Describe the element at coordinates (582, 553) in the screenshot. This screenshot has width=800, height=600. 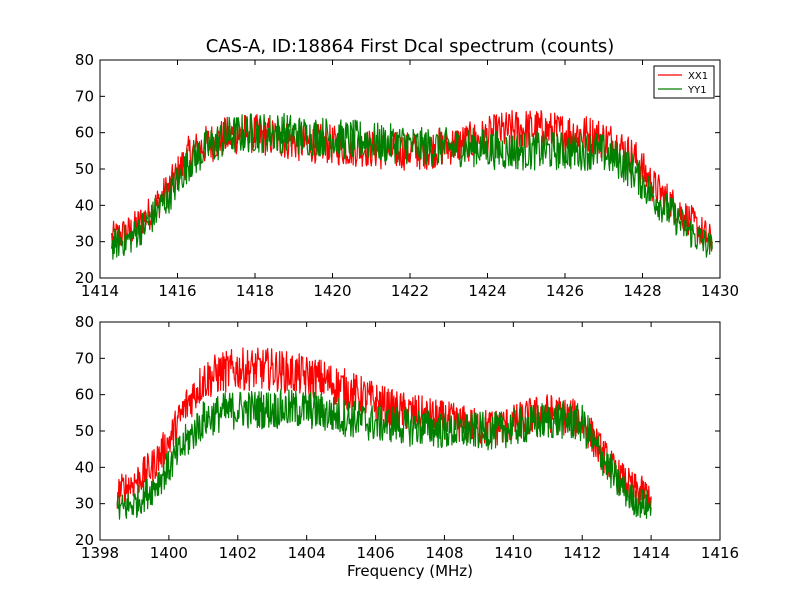
I see `x-tick-label: 1412` at that location.